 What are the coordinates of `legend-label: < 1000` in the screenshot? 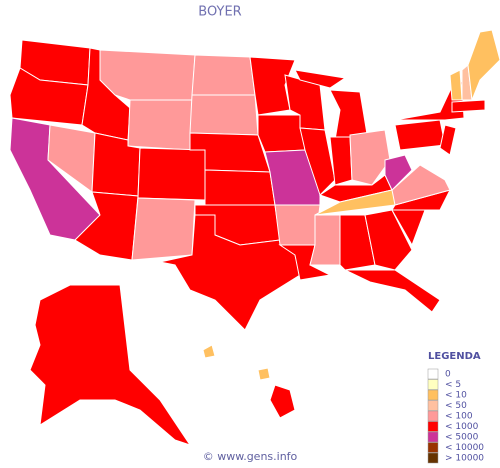 It's located at (462, 427).